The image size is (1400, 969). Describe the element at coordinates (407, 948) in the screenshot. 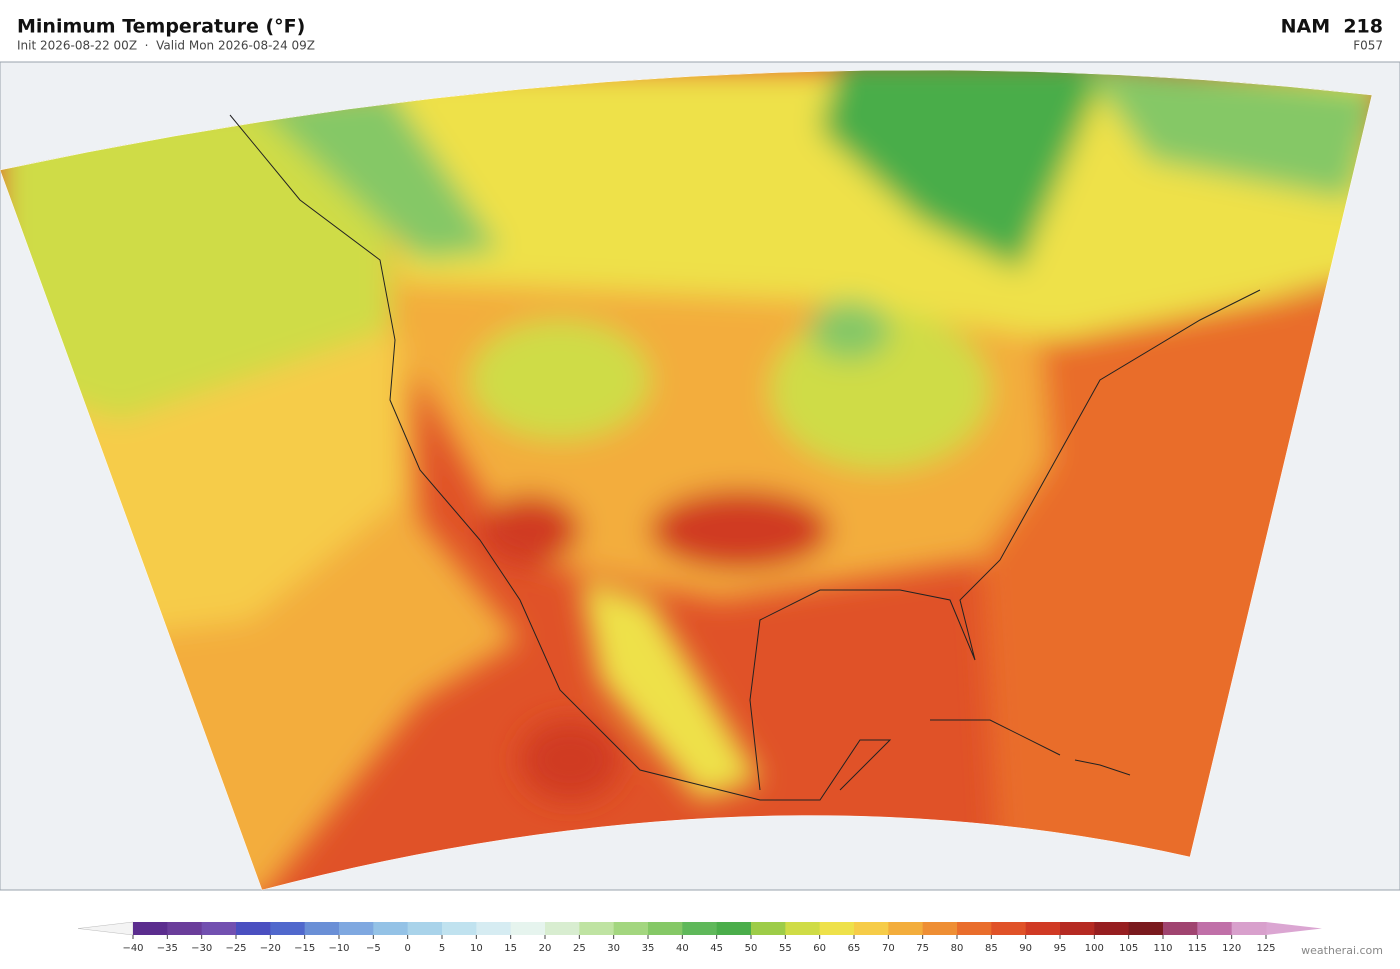

I see `colorbar-tick-label: 0` at that location.